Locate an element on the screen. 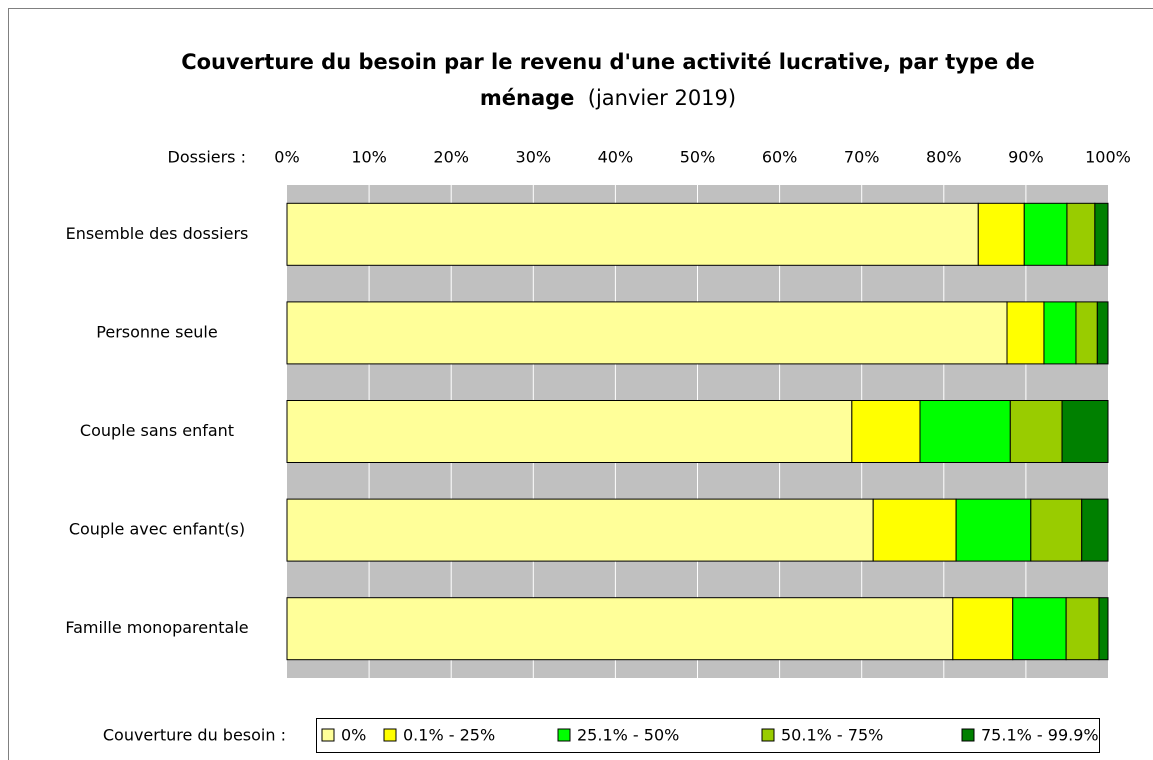 The width and height of the screenshot is (1153, 760). axis-label: Dossiers : is located at coordinates (207, 157).